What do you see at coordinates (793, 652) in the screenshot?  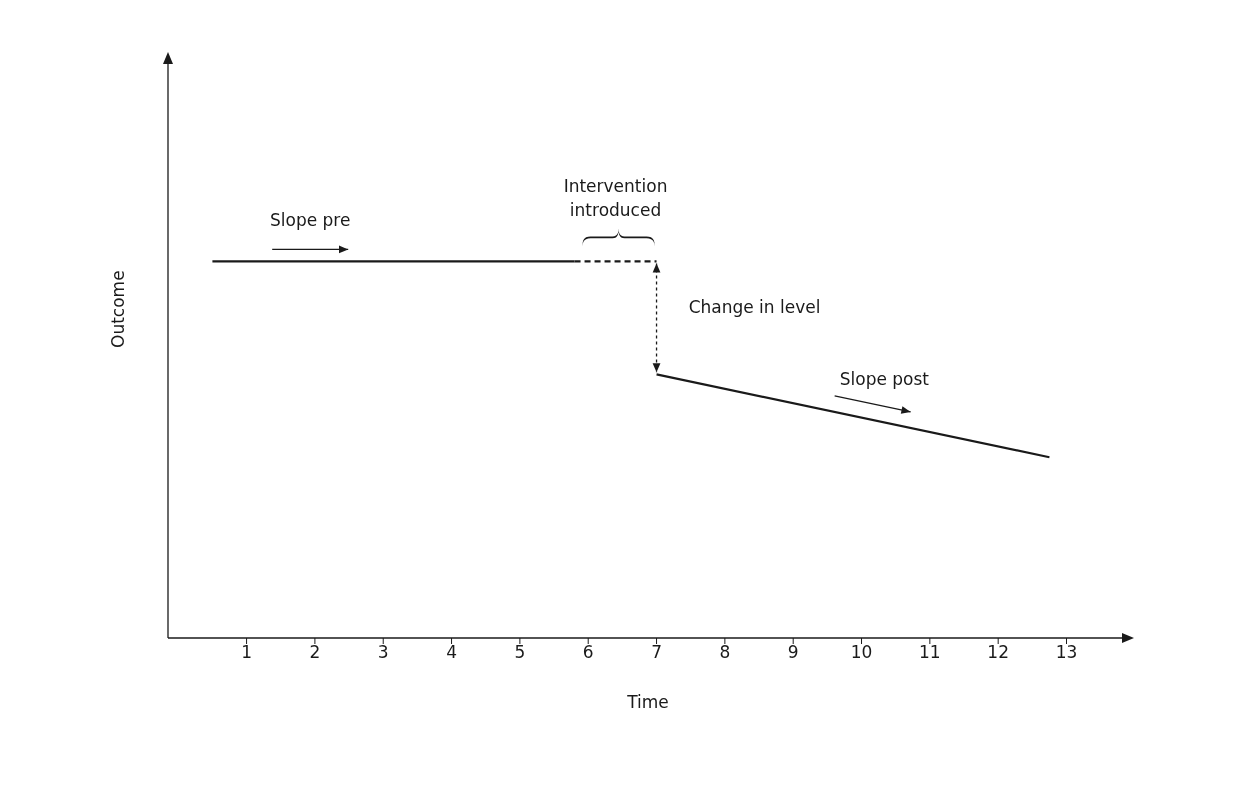 I see `x-tick-label: 9` at bounding box center [793, 652].